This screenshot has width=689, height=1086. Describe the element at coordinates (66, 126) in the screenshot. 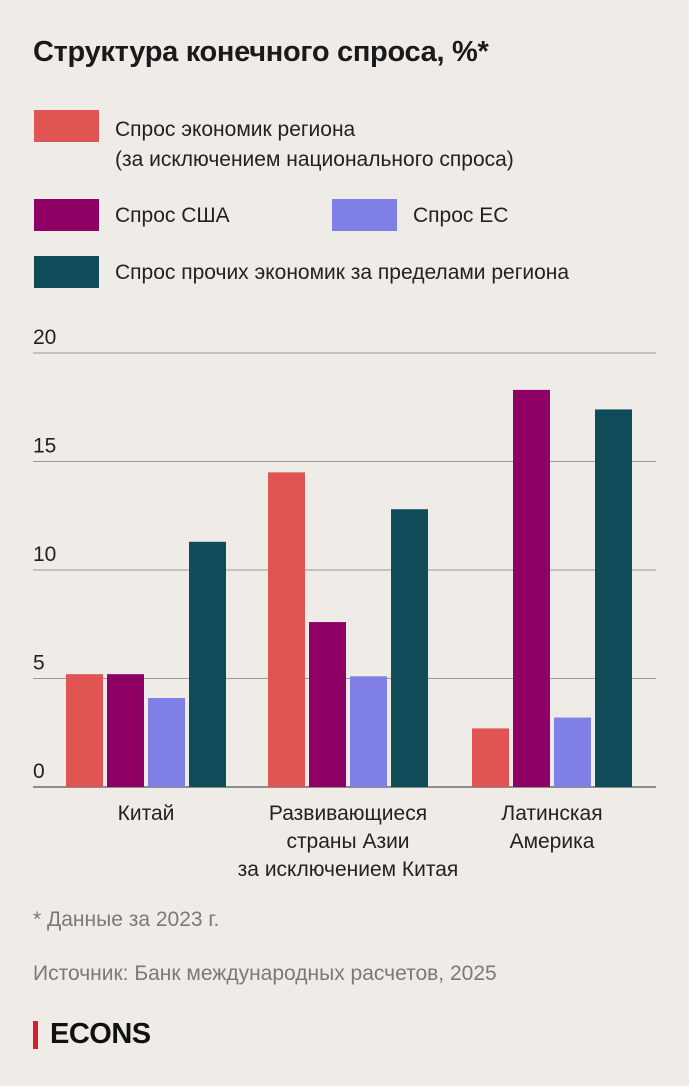

I see `legend-swatch-region` at that location.